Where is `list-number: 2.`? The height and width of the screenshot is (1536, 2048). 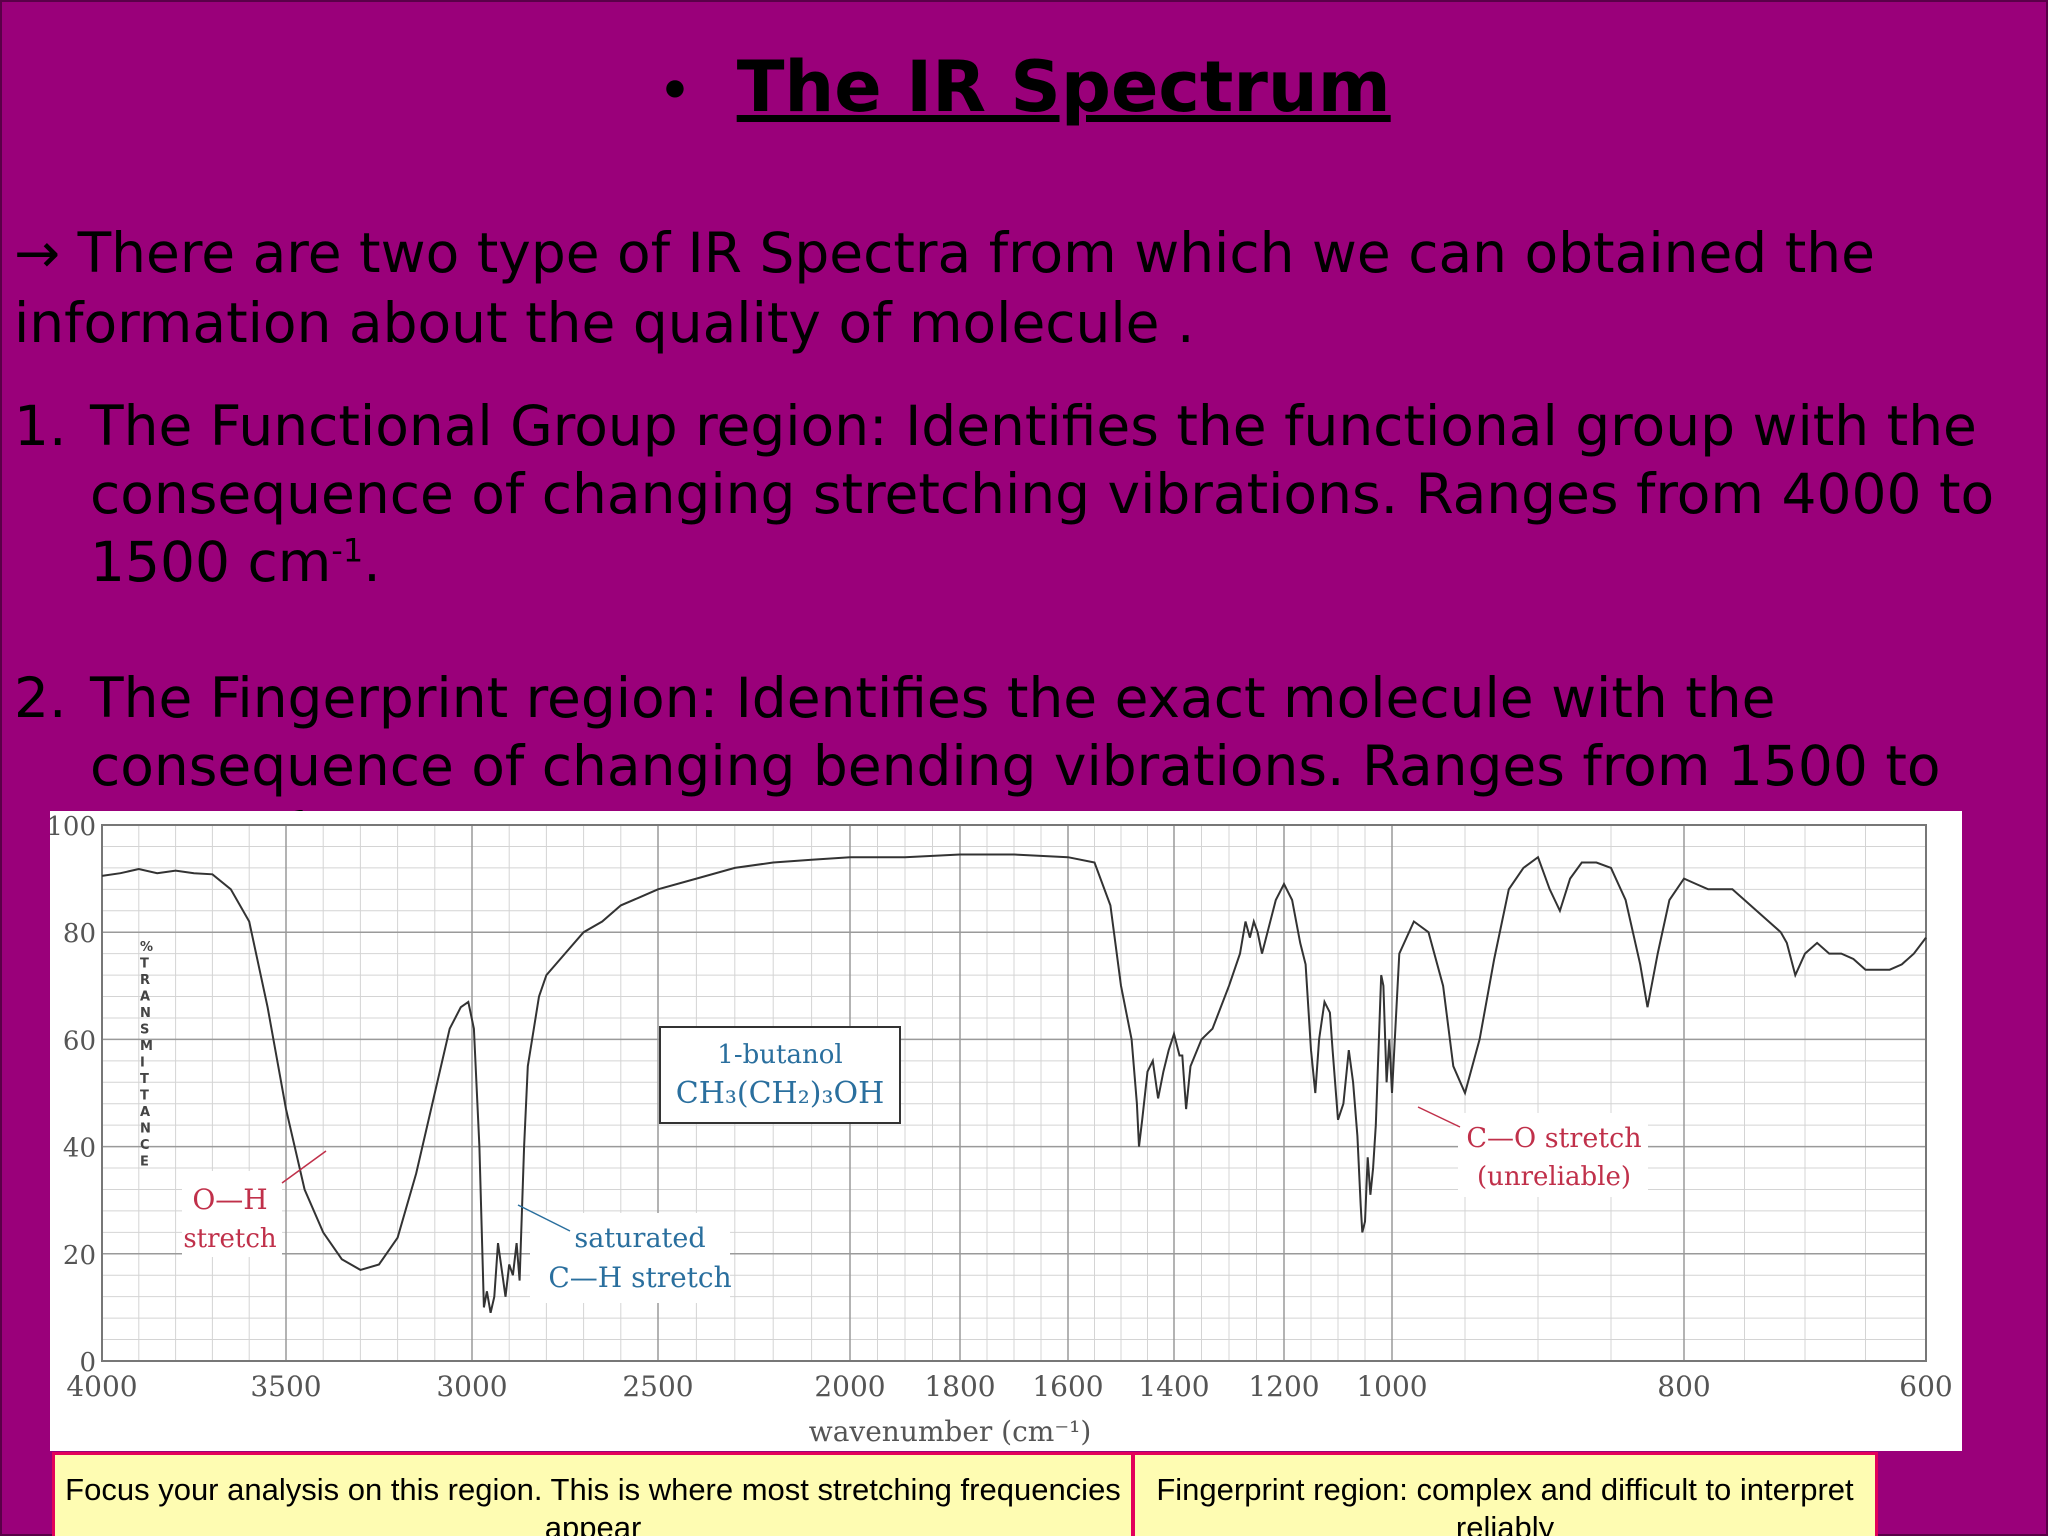
list-number: 2. is located at coordinates (40, 698).